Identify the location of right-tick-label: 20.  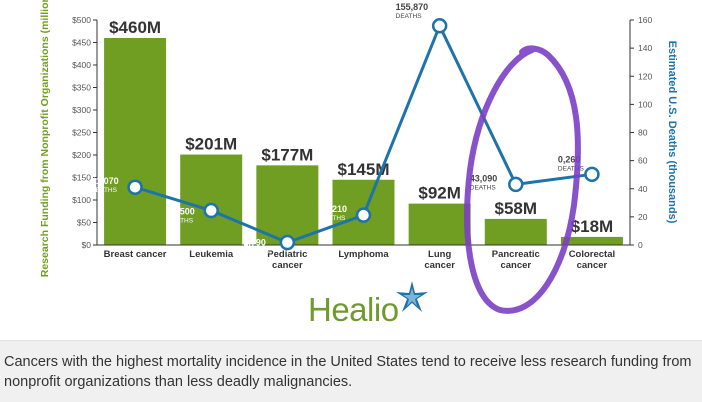
(643, 217).